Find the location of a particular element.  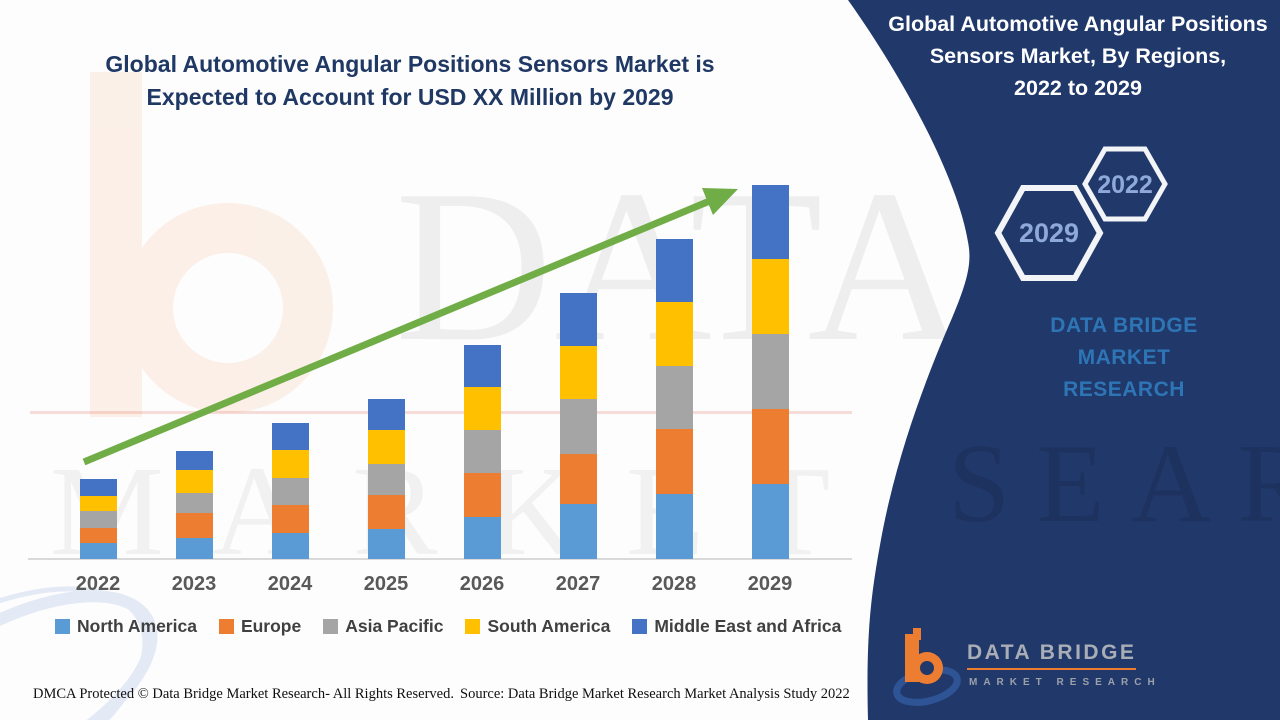

bar-segment-2026-asia-pacific is located at coordinates (482, 451).